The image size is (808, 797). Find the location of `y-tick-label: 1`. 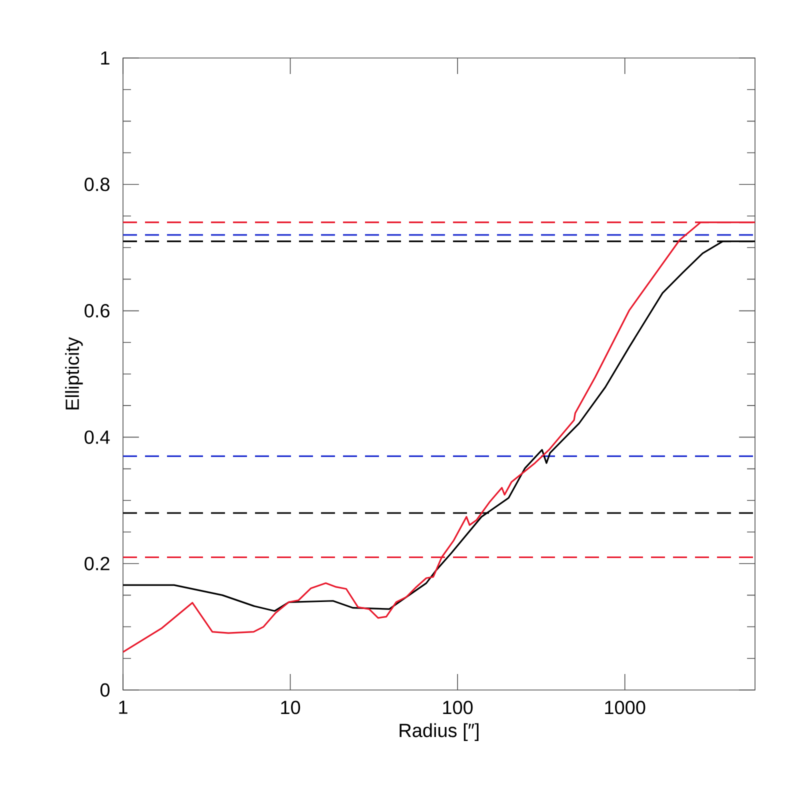

y-tick-label: 1 is located at coordinates (105, 58).